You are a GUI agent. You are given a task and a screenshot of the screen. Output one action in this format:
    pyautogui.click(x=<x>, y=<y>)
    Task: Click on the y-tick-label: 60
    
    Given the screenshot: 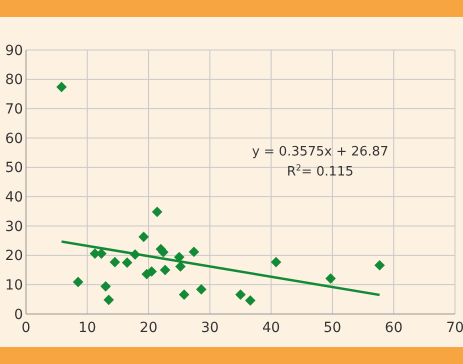 What is the action you would take?
    pyautogui.click(x=14, y=138)
    